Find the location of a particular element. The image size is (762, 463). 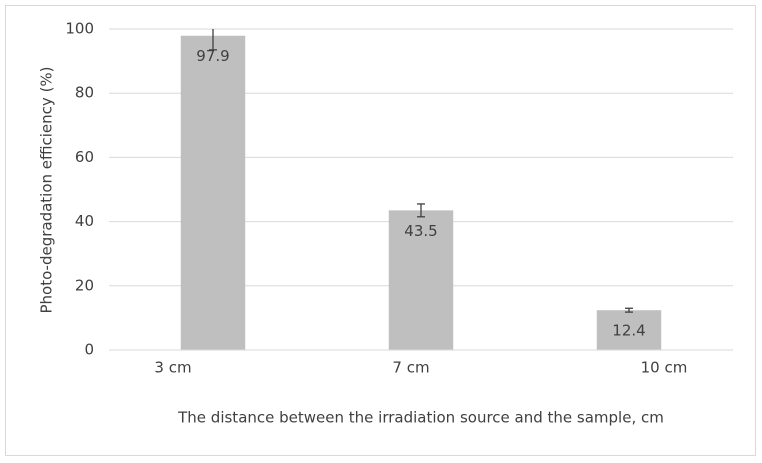

data-label: 97.9 is located at coordinates (212, 56).